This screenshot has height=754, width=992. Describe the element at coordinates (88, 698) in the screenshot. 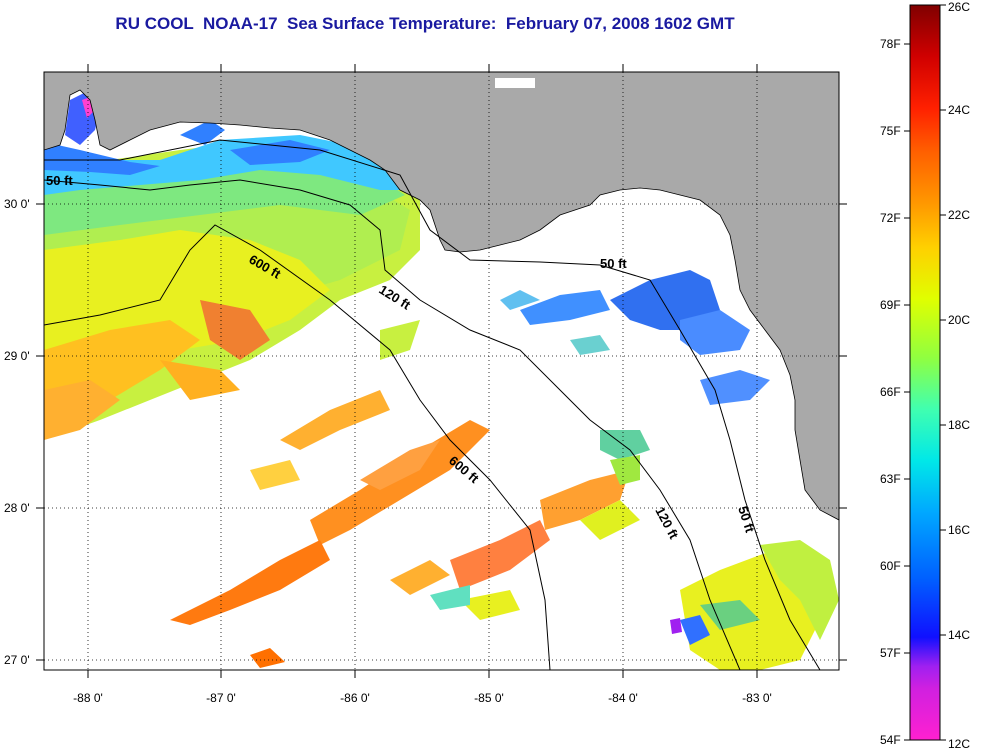

I see `lon-tick-label: -88 0'` at that location.